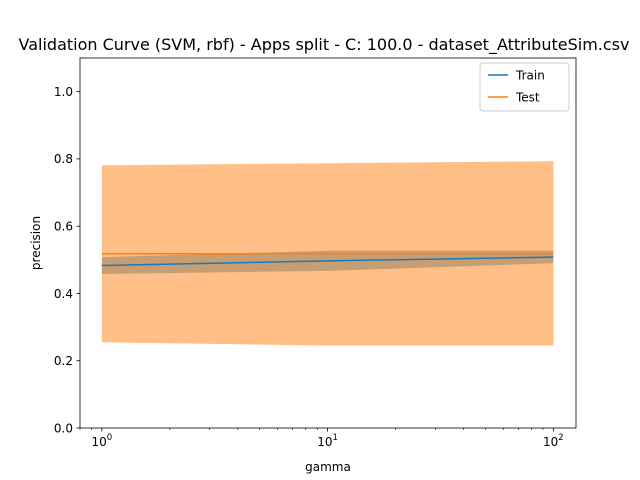 Image resolution: width=640 pixels, height=480 pixels. I want to click on y-tick-label: 0.2, so click(63, 361).